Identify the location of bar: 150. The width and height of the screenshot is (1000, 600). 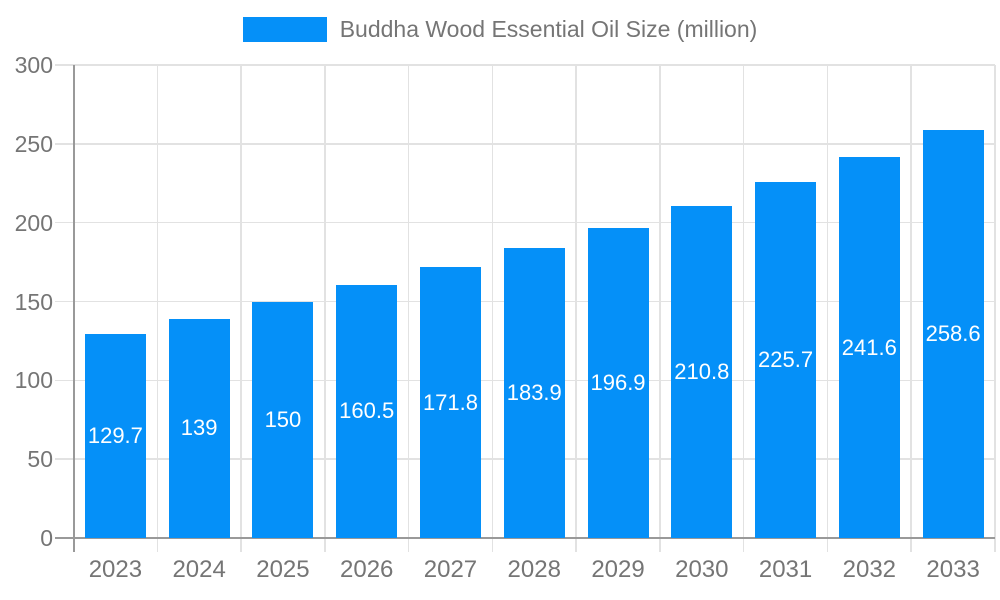
(283, 419).